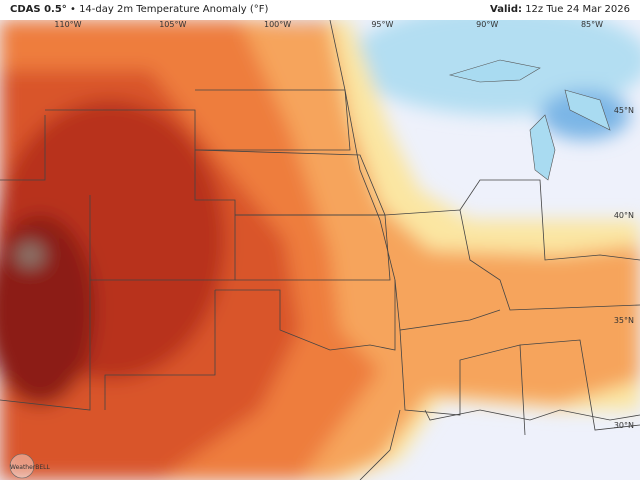  What do you see at coordinates (328, 24) in the screenshot?
I see `longitude-labels: 110°W 105°W 100°W 95°W 90°W 85°W` at bounding box center [328, 24].